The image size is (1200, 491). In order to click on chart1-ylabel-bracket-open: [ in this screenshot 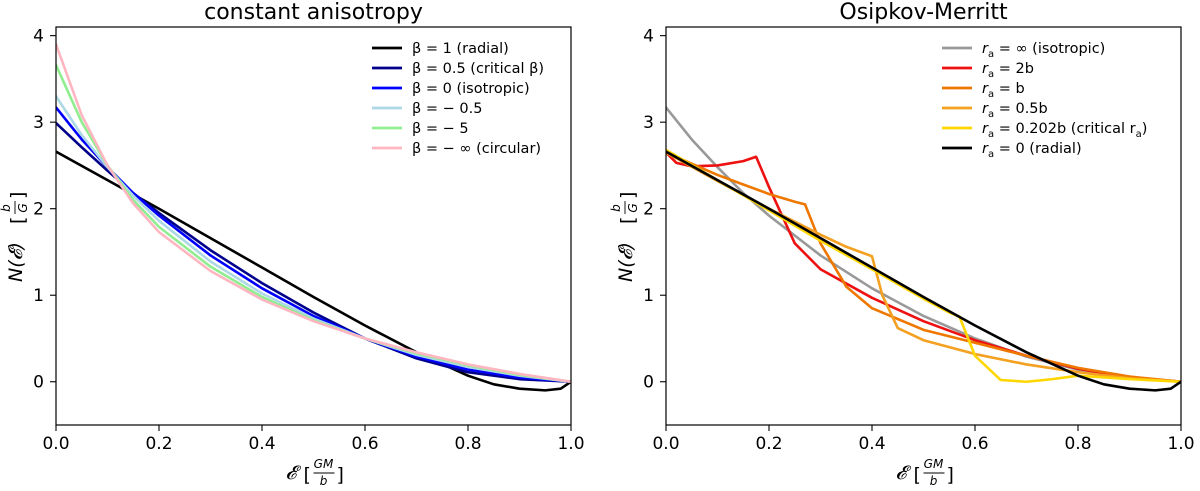, I will do `click(628, 220)`.